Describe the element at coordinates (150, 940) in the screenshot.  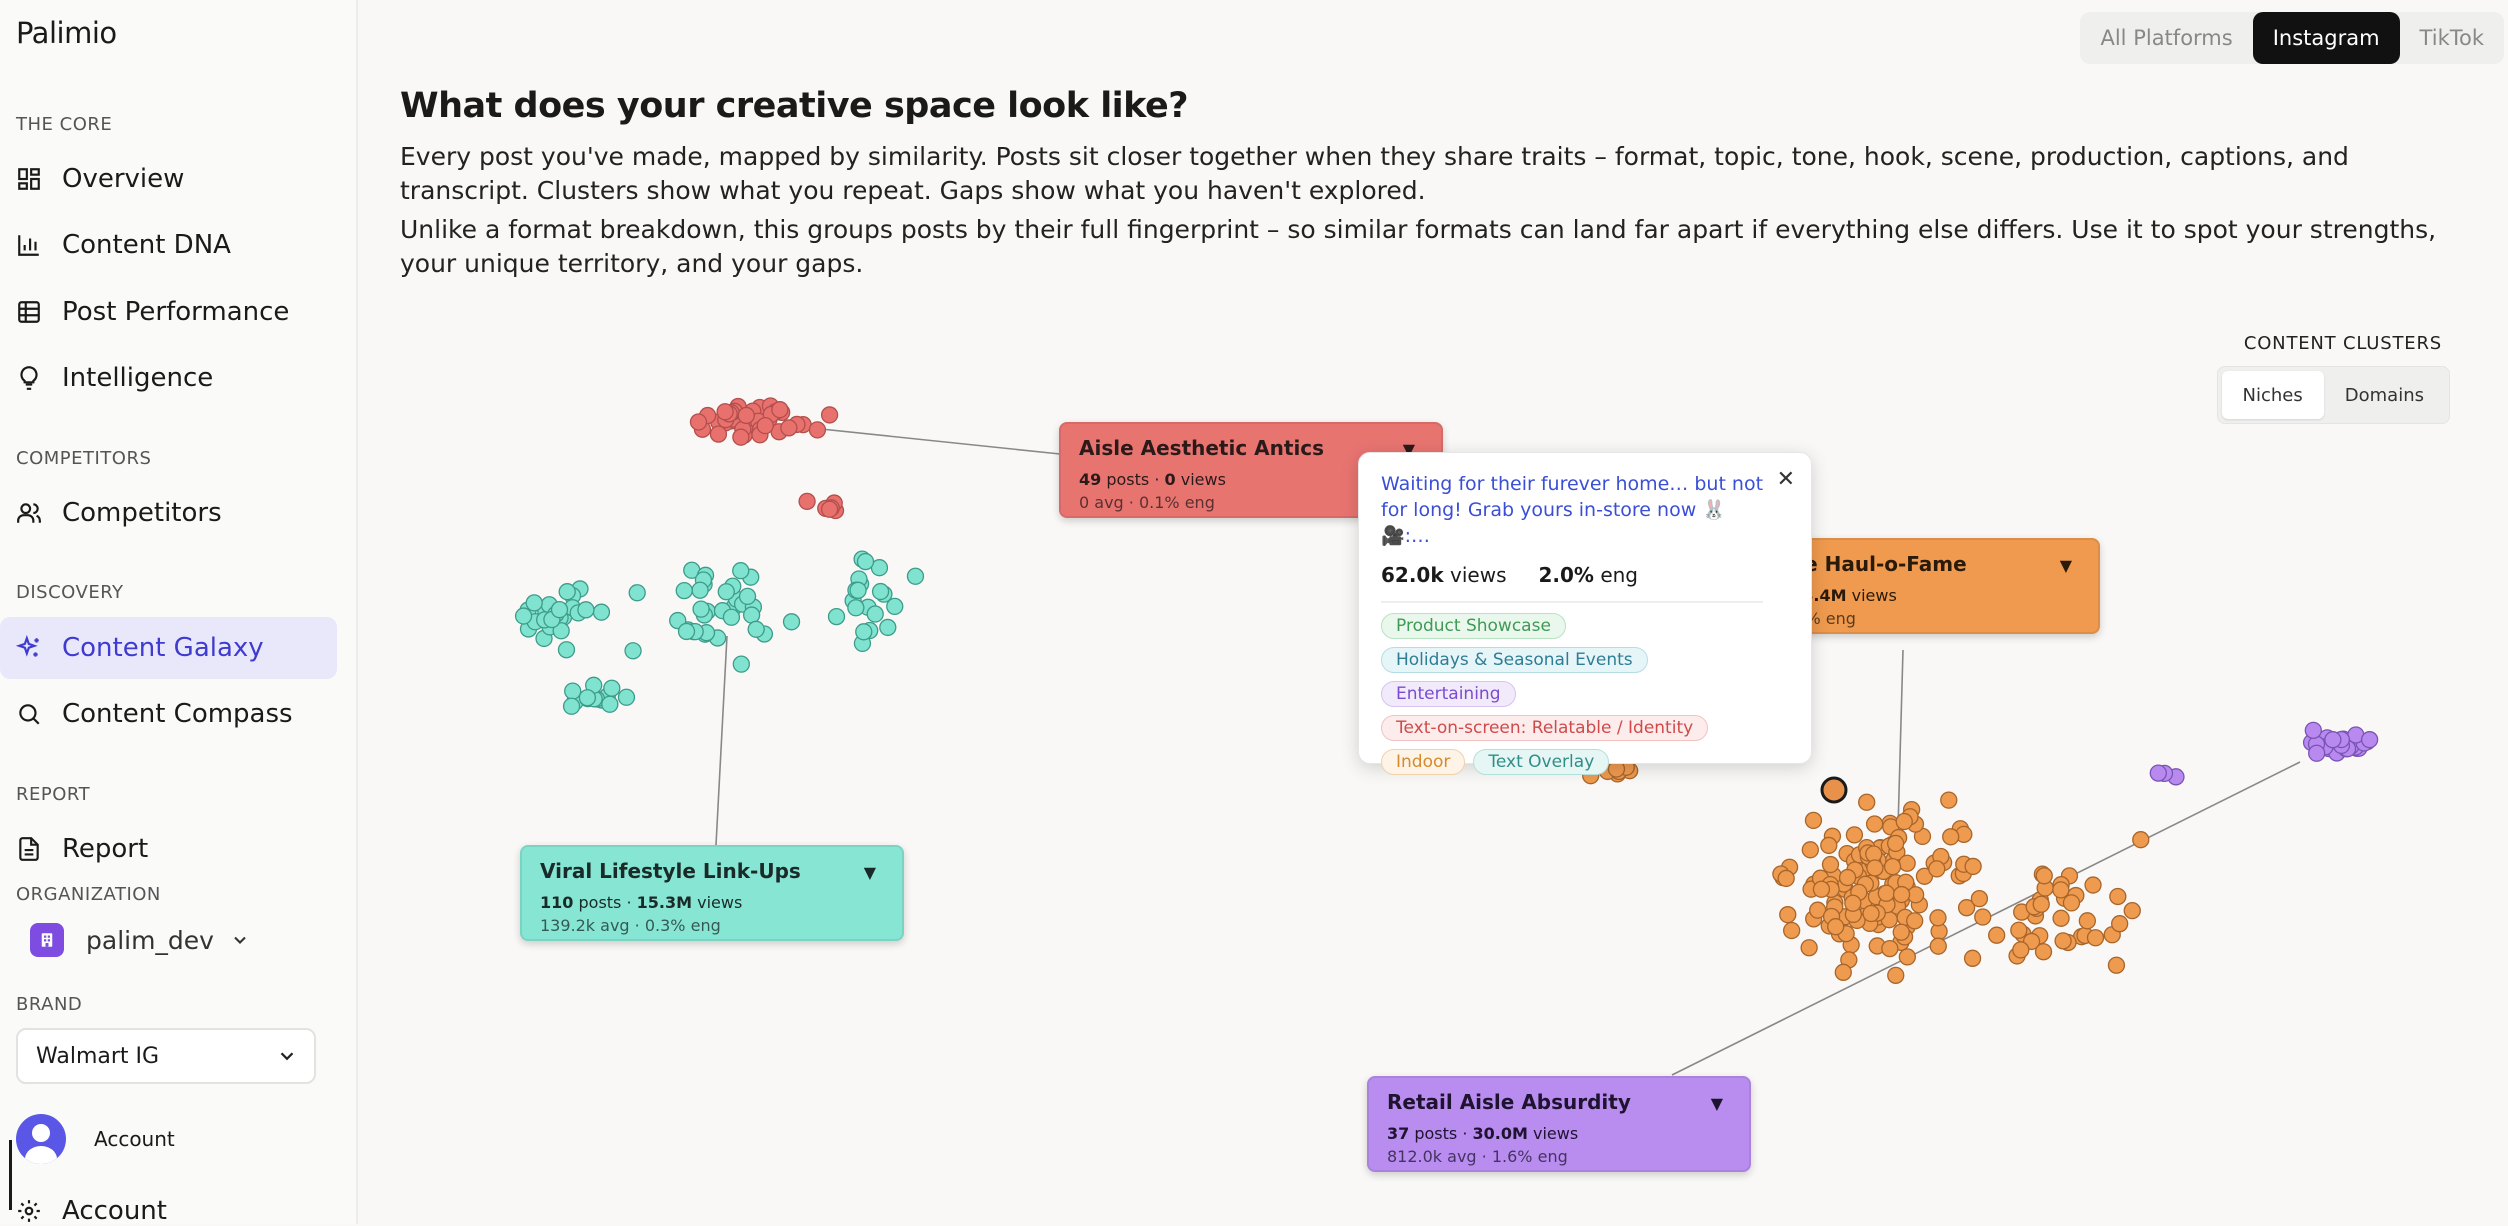
I see `organization-name: palim_dev` at that location.